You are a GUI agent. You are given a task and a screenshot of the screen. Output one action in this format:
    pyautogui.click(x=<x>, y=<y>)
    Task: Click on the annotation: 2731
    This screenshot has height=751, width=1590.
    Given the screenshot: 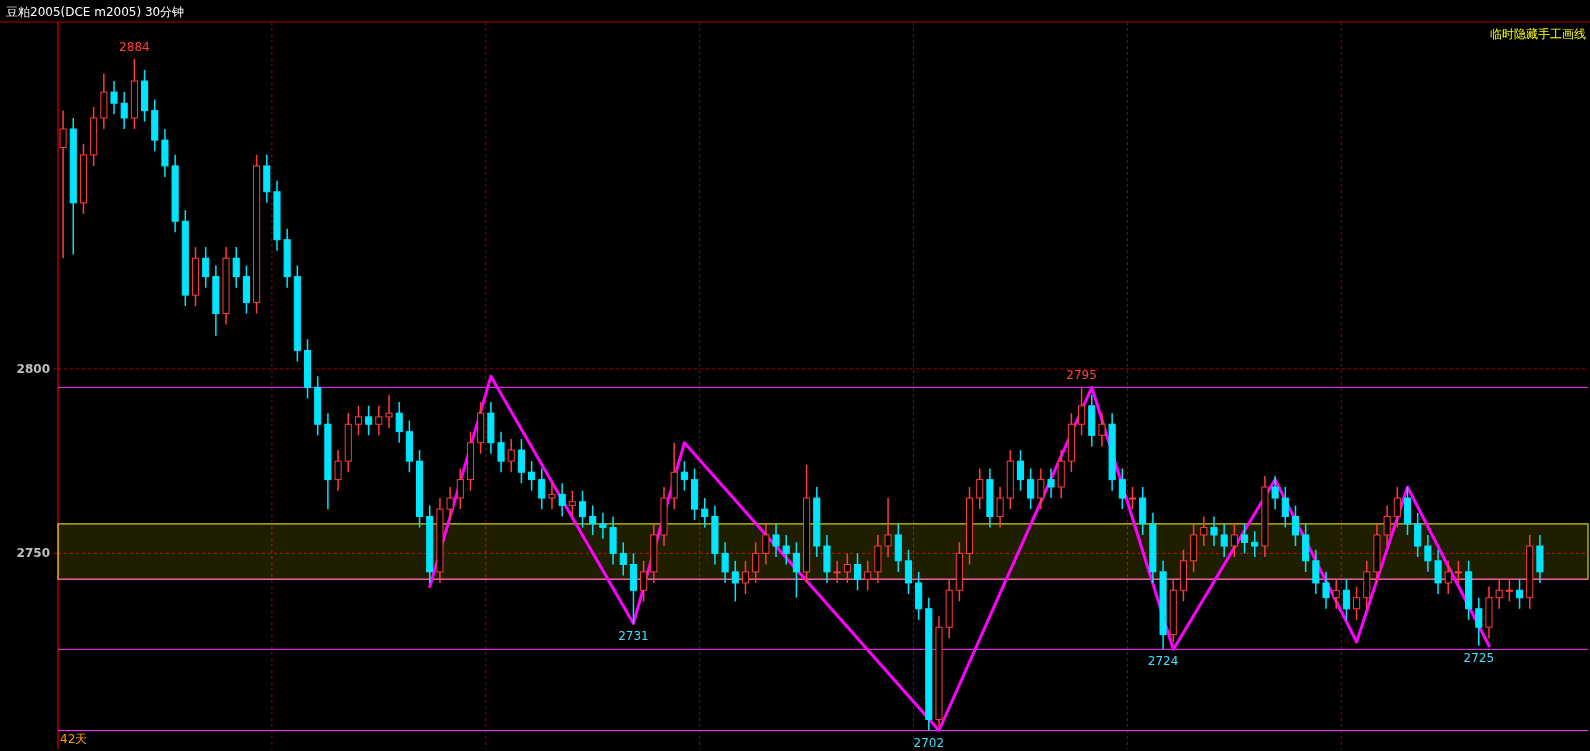 What is the action you would take?
    pyautogui.click(x=633, y=635)
    